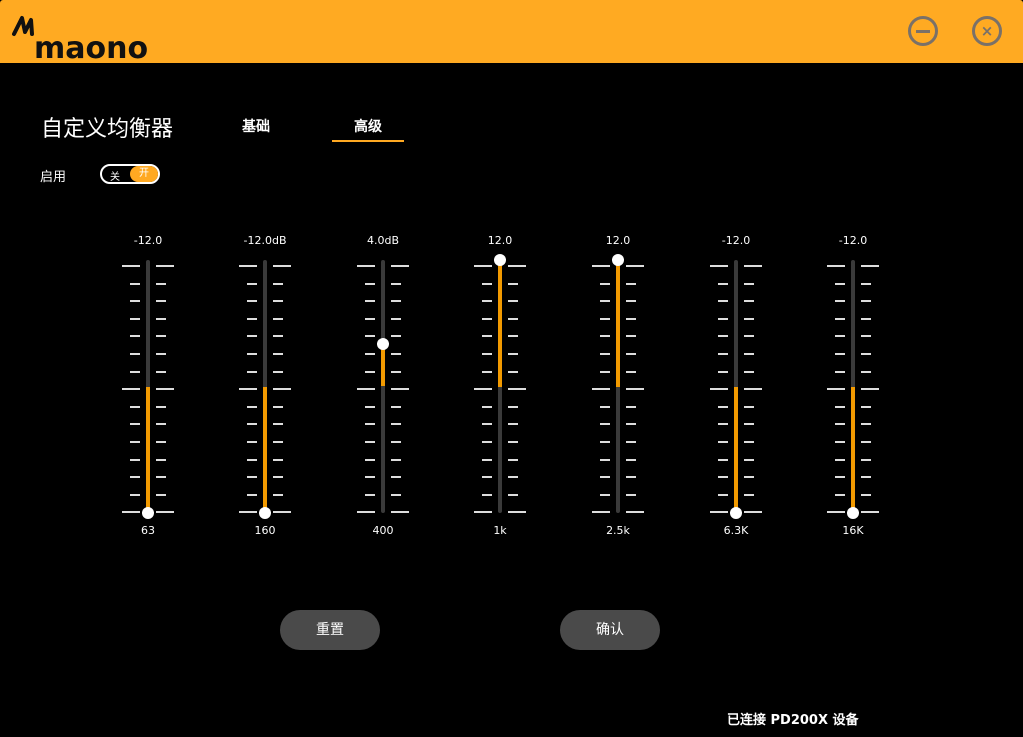 This screenshot has width=1023, height=737. Describe the element at coordinates (256, 127) in the screenshot. I see `tab-basic: 基础` at that location.